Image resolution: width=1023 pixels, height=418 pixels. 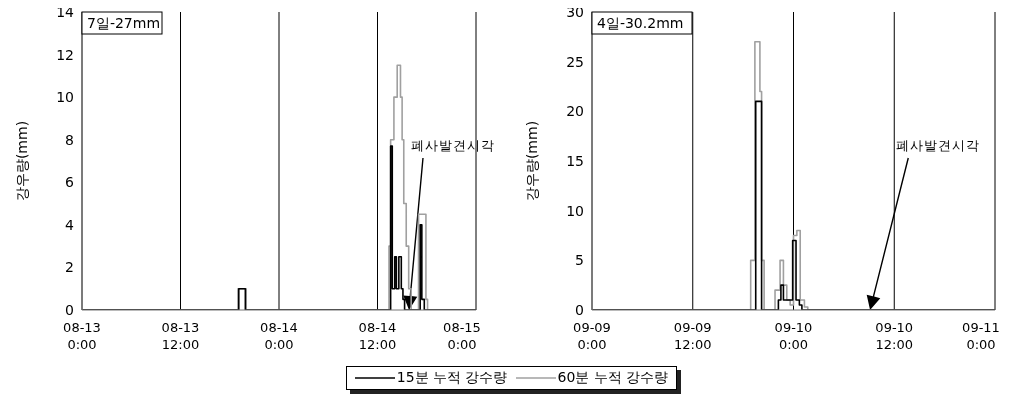 I want to click on legend-label: 60분 누적 강수량, so click(x=613, y=378).